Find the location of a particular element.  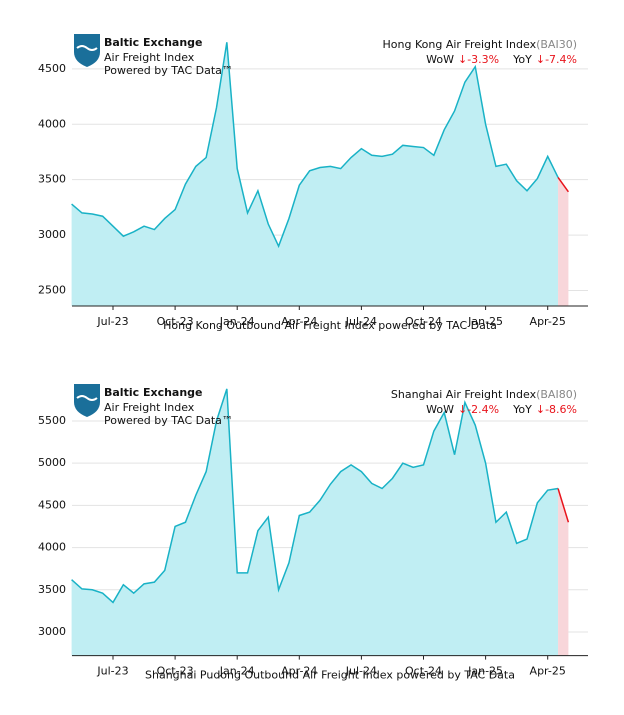

change-value: ↓-8.6% is located at coordinates (556, 409).